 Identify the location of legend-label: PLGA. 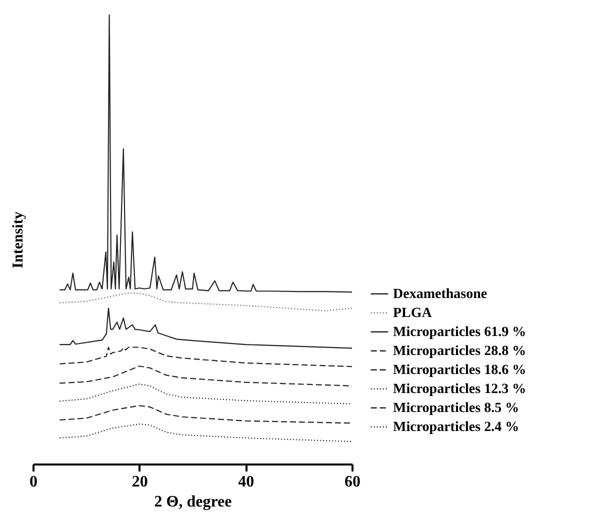
(413, 313).